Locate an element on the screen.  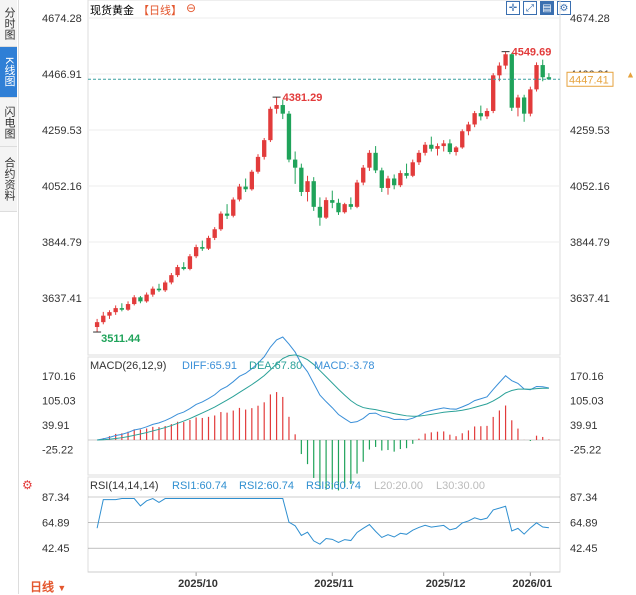
mid-high-price-label: 4381.29 is located at coordinates (303, 98).